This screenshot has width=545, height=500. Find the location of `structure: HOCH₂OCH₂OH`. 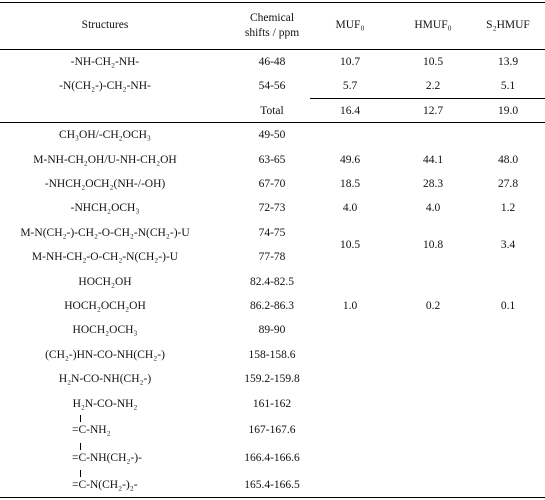

structure: HOCH₂OCH₂OH is located at coordinates (105, 306).